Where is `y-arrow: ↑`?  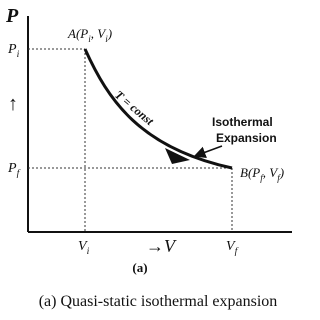 y-arrow: ↑ is located at coordinates (13, 104).